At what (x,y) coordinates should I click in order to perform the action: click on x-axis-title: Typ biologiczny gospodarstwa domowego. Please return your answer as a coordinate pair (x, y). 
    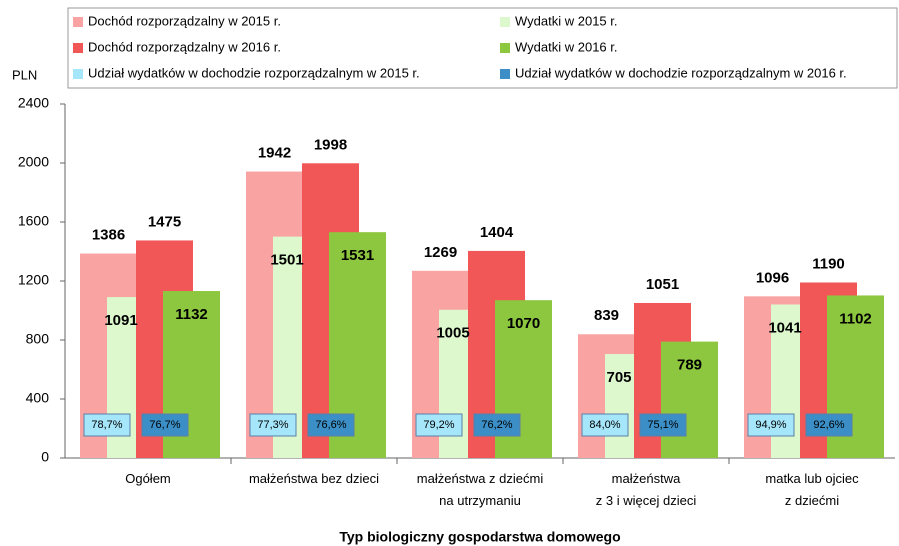
    Looking at the image, I should click on (479, 537).